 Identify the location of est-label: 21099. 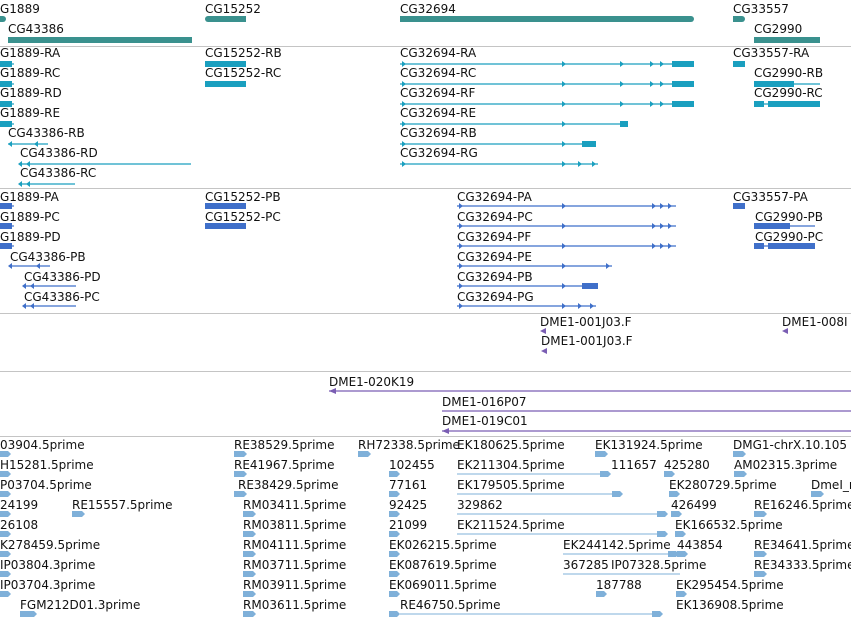
(408, 525).